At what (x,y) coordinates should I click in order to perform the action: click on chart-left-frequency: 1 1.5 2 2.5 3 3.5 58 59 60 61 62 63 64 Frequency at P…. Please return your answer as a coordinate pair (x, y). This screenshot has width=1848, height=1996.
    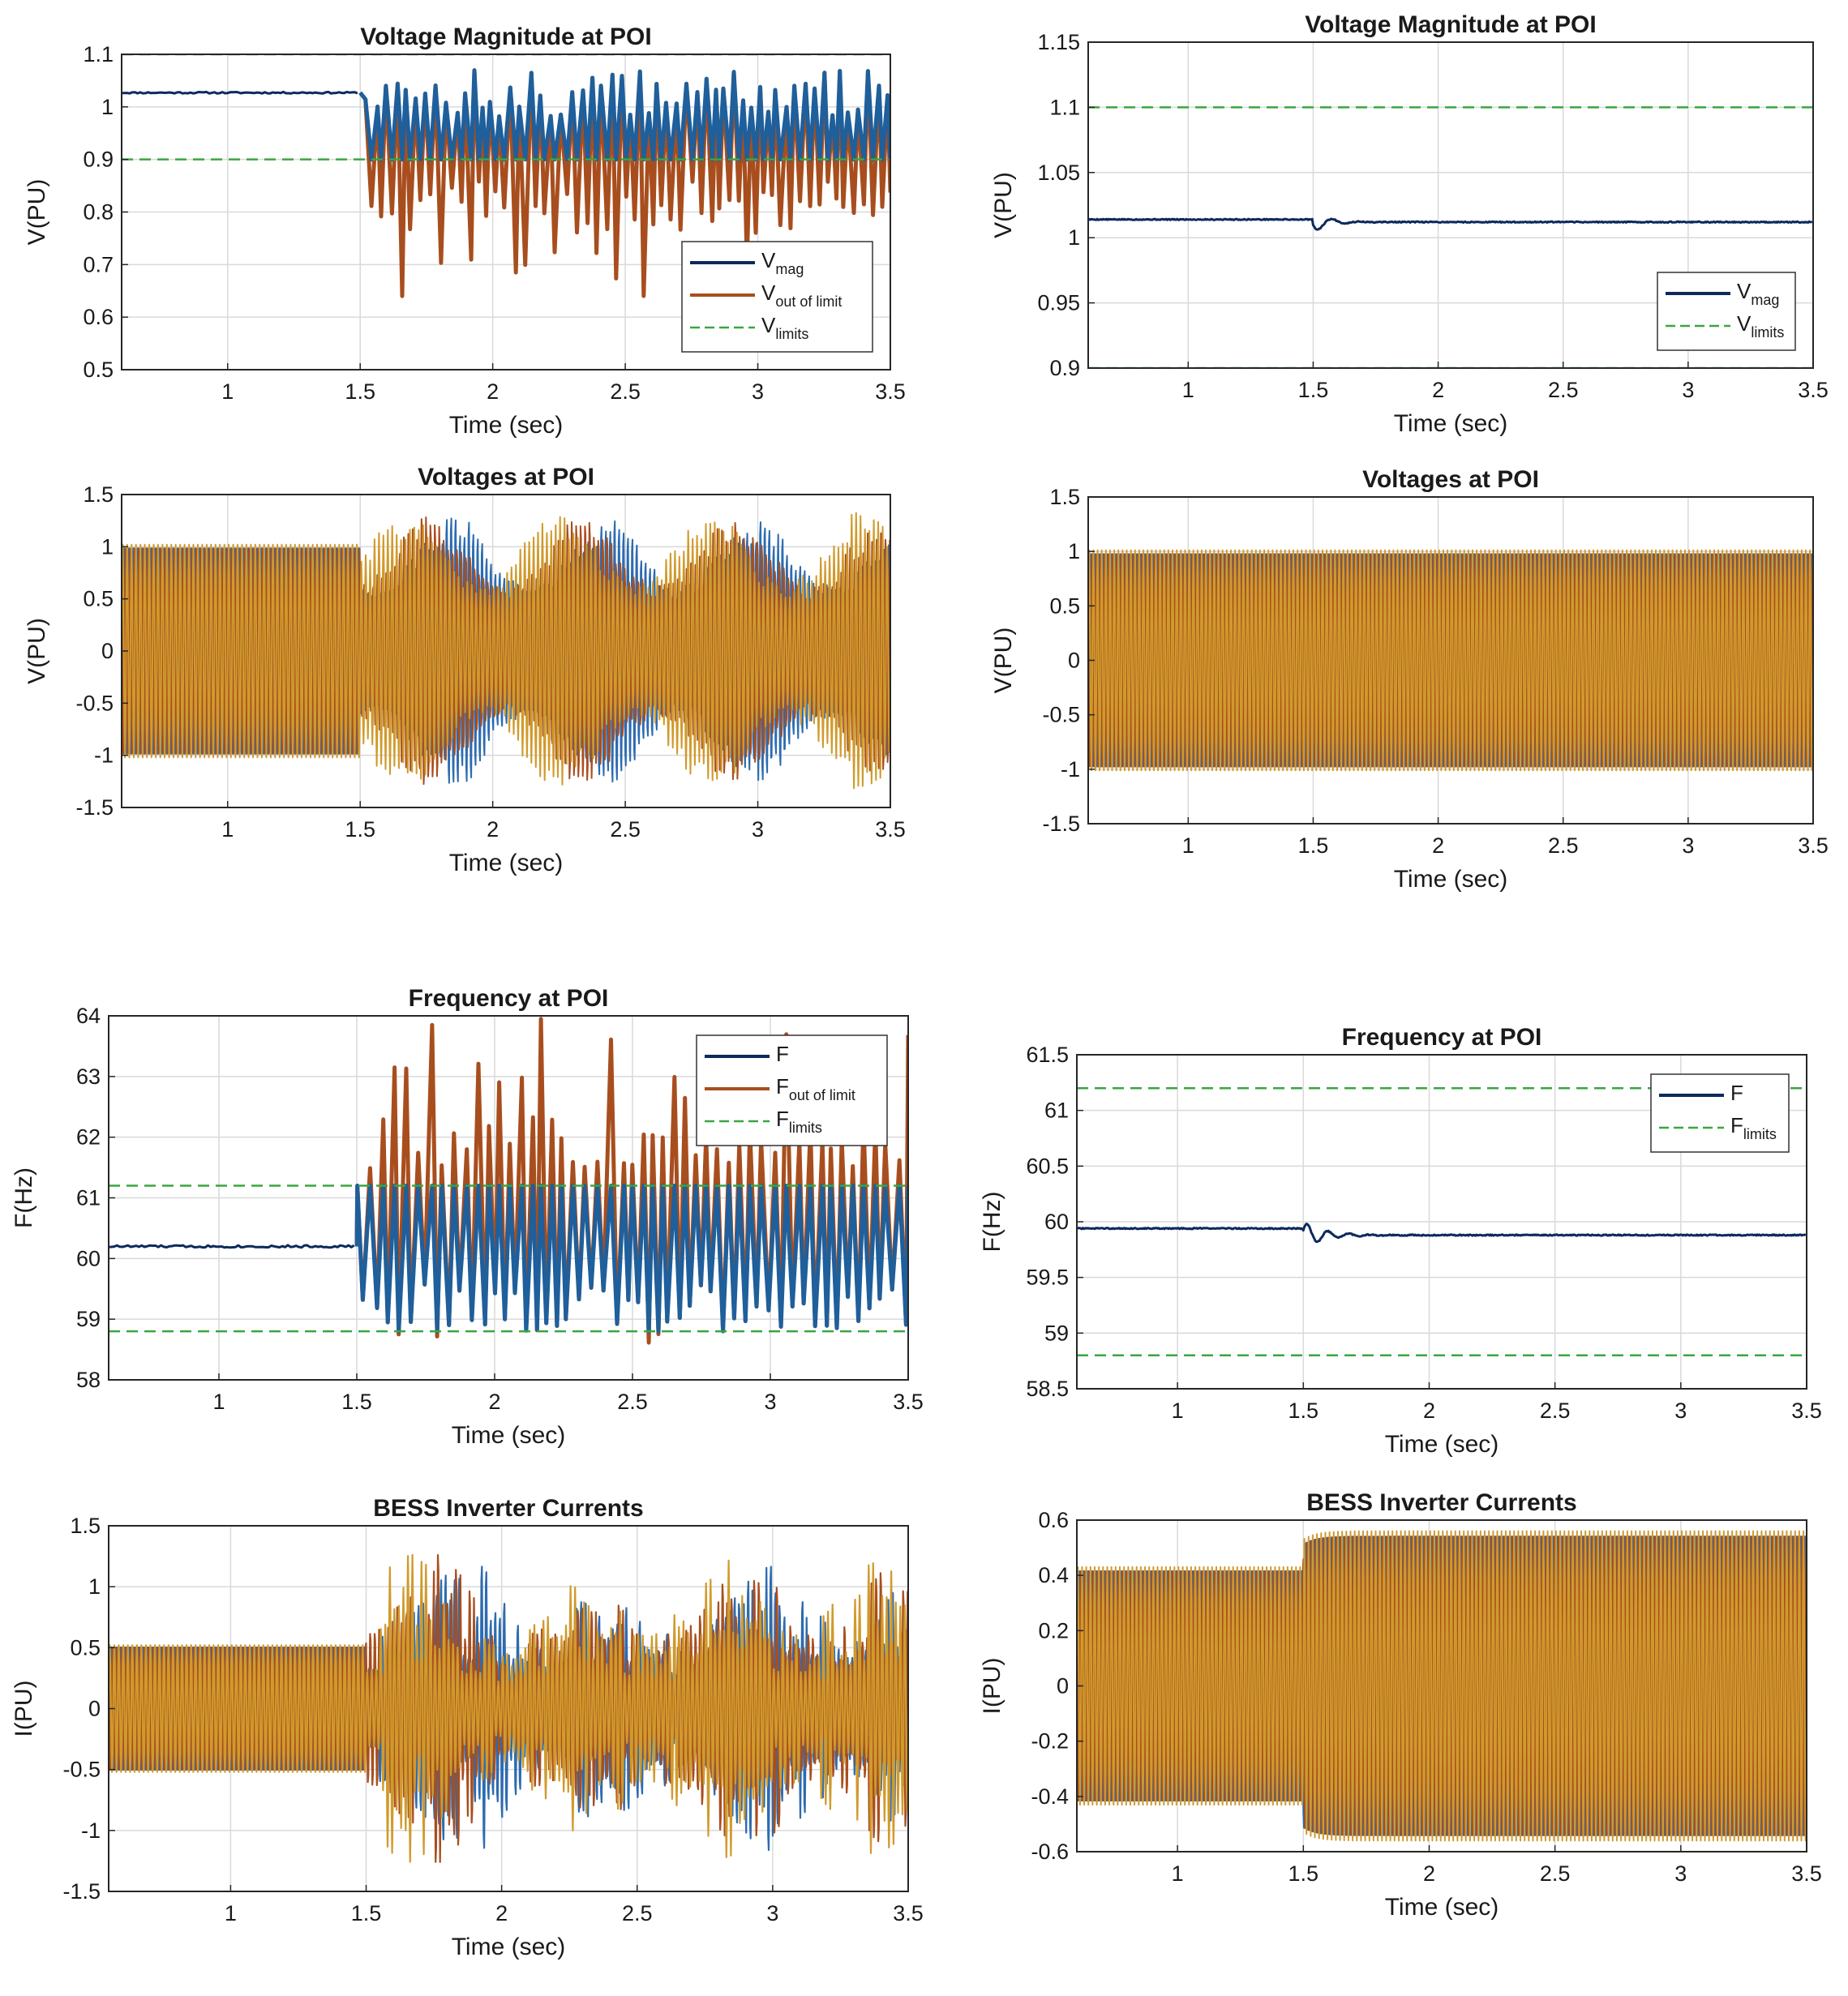
    Looking at the image, I should click on (467, 1217).